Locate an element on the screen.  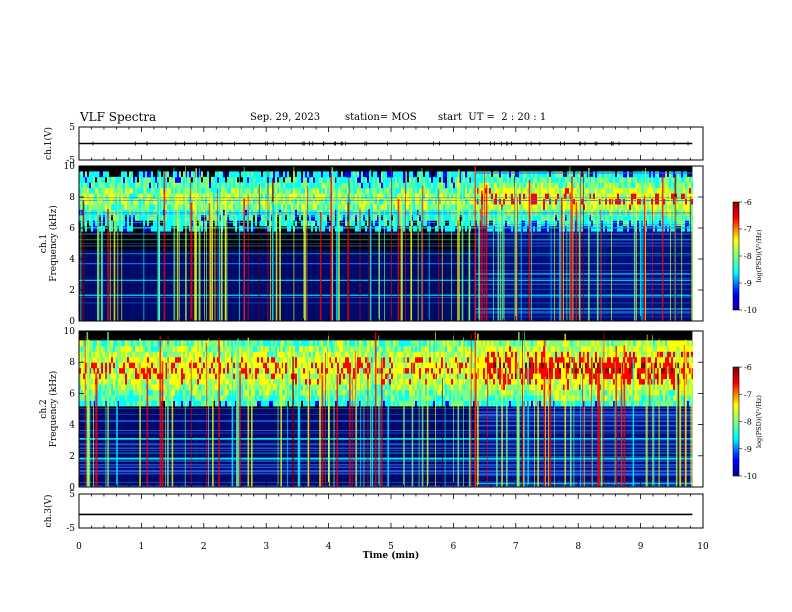
panel-frame is located at coordinates (391, 511).